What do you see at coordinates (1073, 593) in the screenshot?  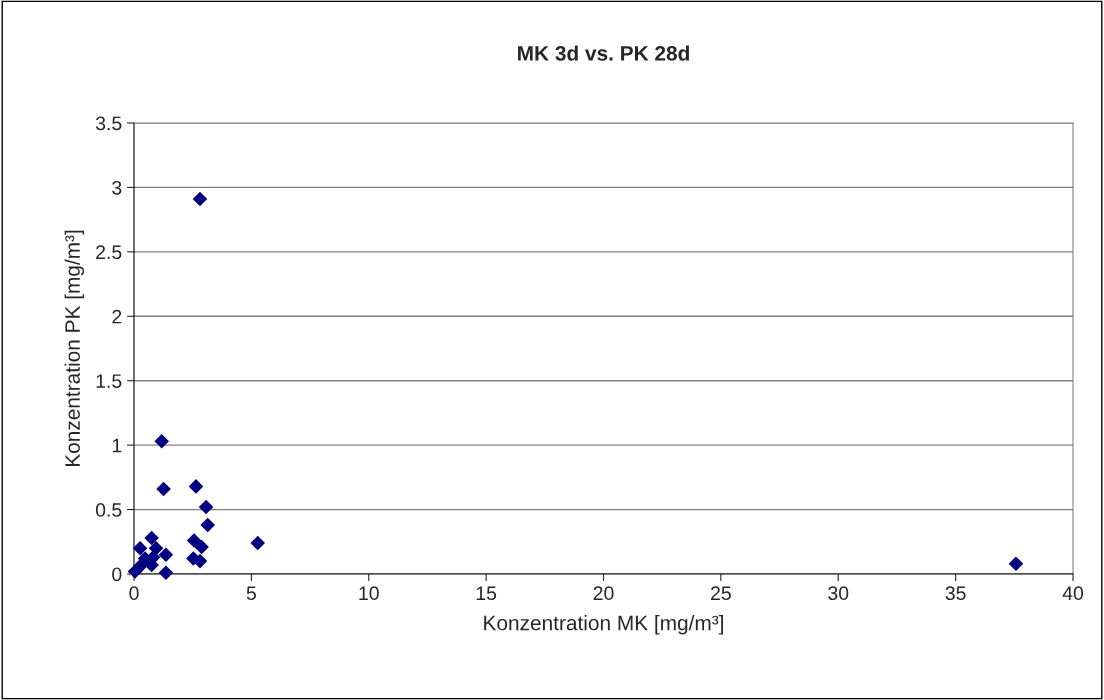 I see `x-tick-label: 40` at bounding box center [1073, 593].